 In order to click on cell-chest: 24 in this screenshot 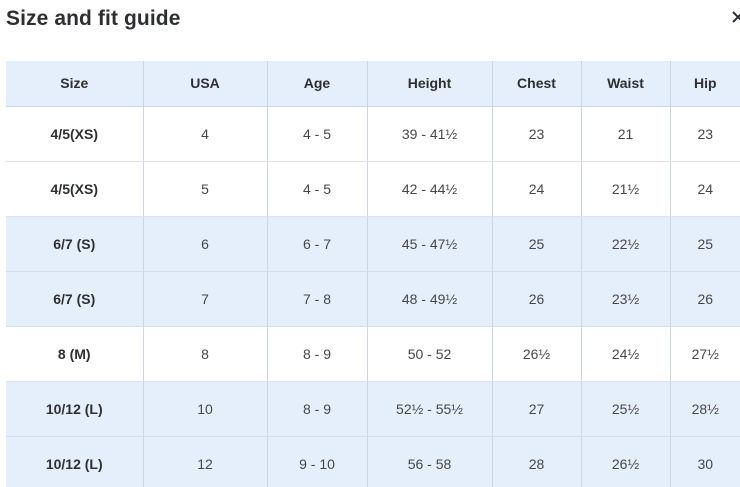, I will do `click(537, 189)`.